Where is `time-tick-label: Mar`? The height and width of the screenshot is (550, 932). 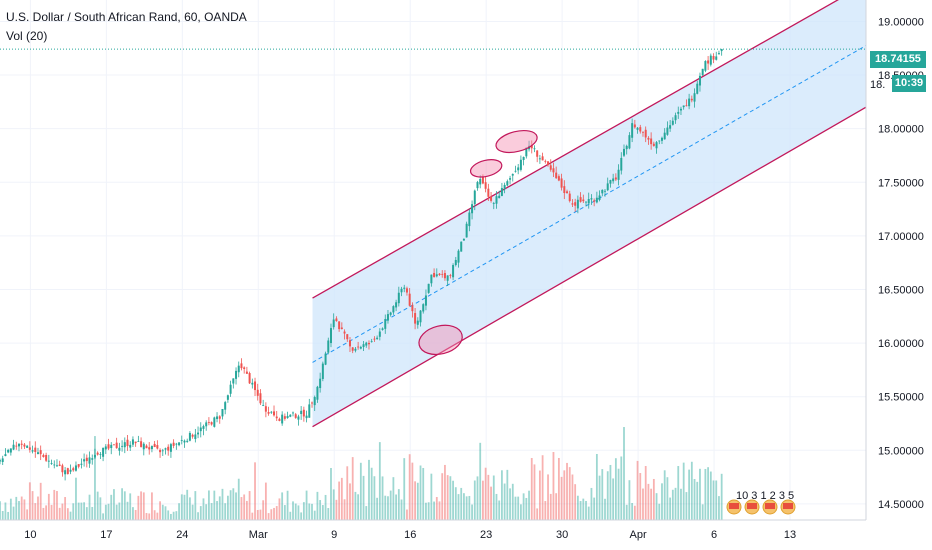 time-tick-label: Mar is located at coordinates (258, 535).